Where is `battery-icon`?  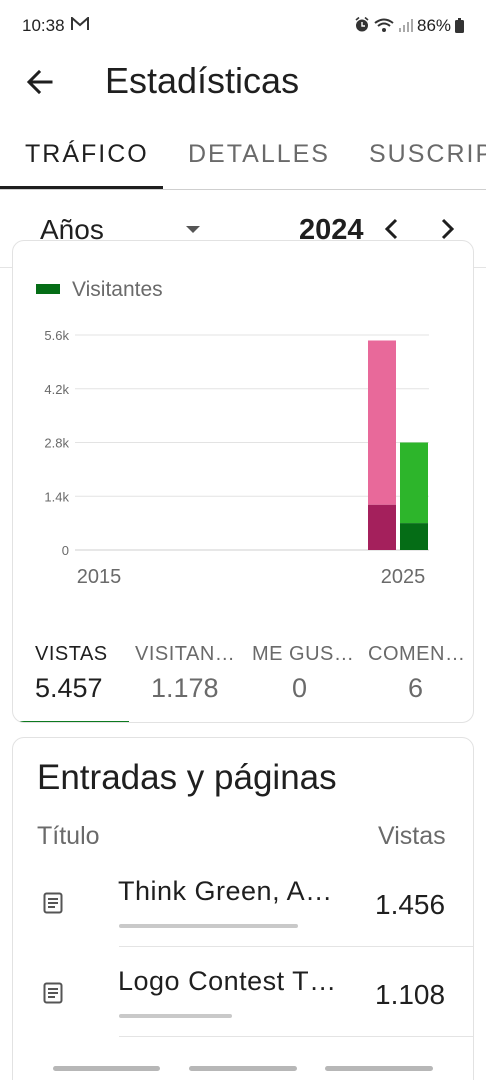 battery-icon is located at coordinates (459, 25).